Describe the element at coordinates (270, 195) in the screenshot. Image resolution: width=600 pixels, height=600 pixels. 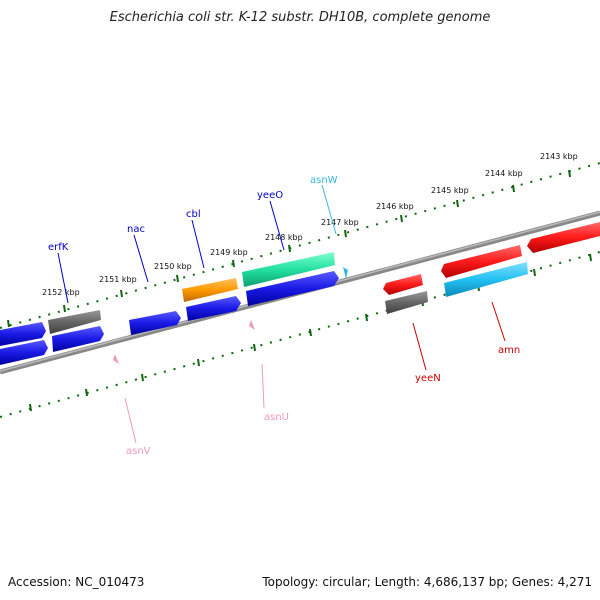
I see `feature-label-yeeO: yeeO` at that location.